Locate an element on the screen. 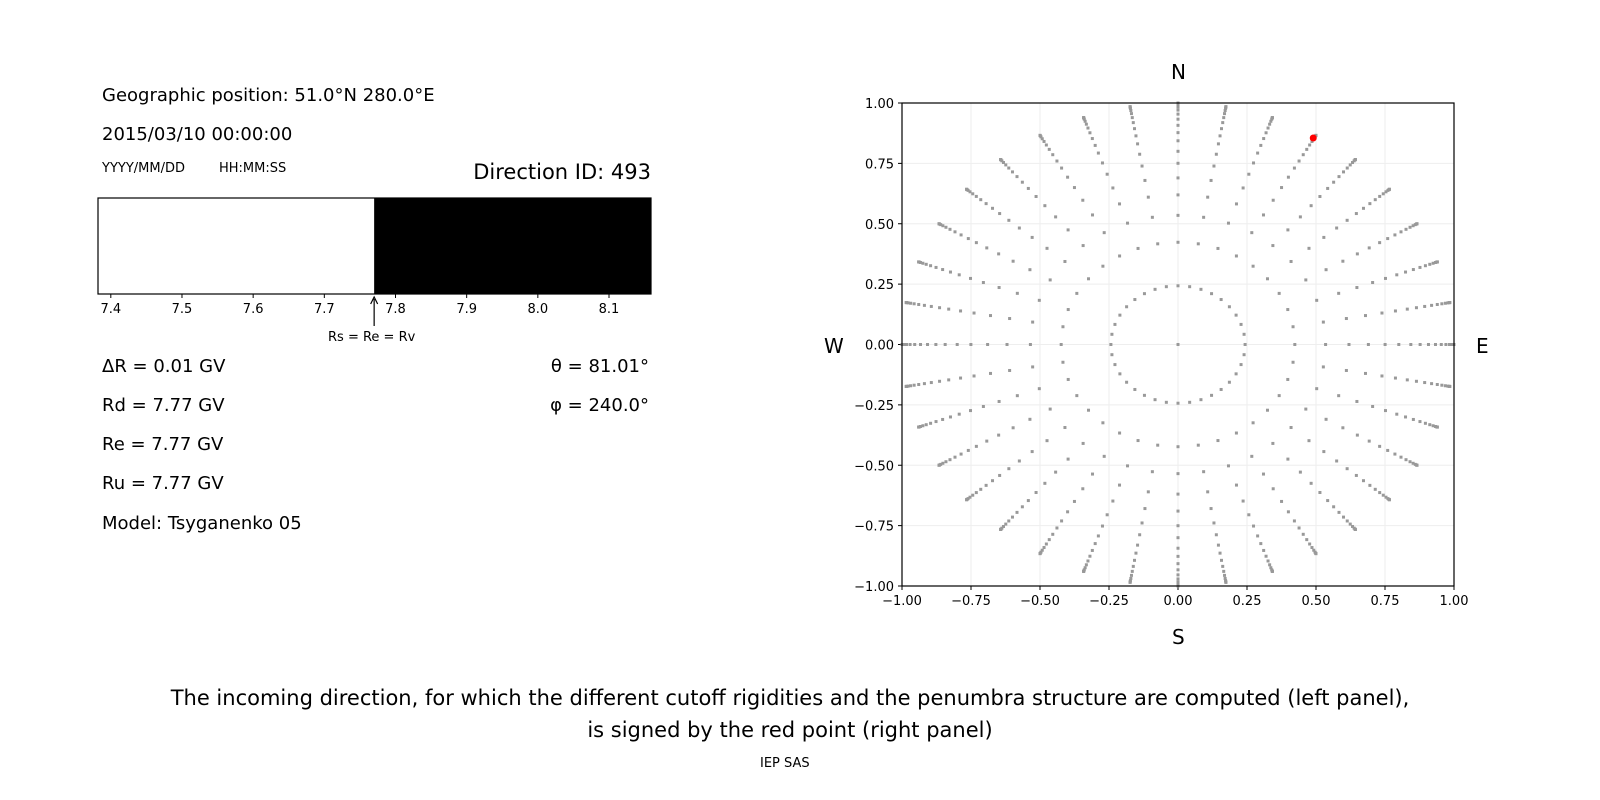 The width and height of the screenshot is (1600, 800). x-tick-label: 7.7 is located at coordinates (324, 309).